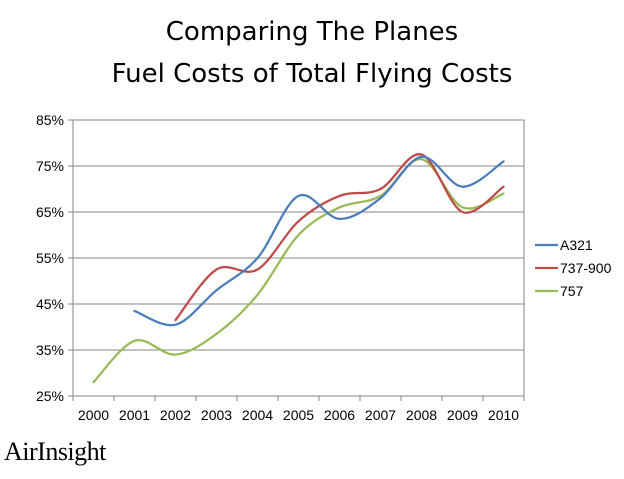  What do you see at coordinates (421, 415) in the screenshot?
I see `x-tick-label: 2008` at bounding box center [421, 415].